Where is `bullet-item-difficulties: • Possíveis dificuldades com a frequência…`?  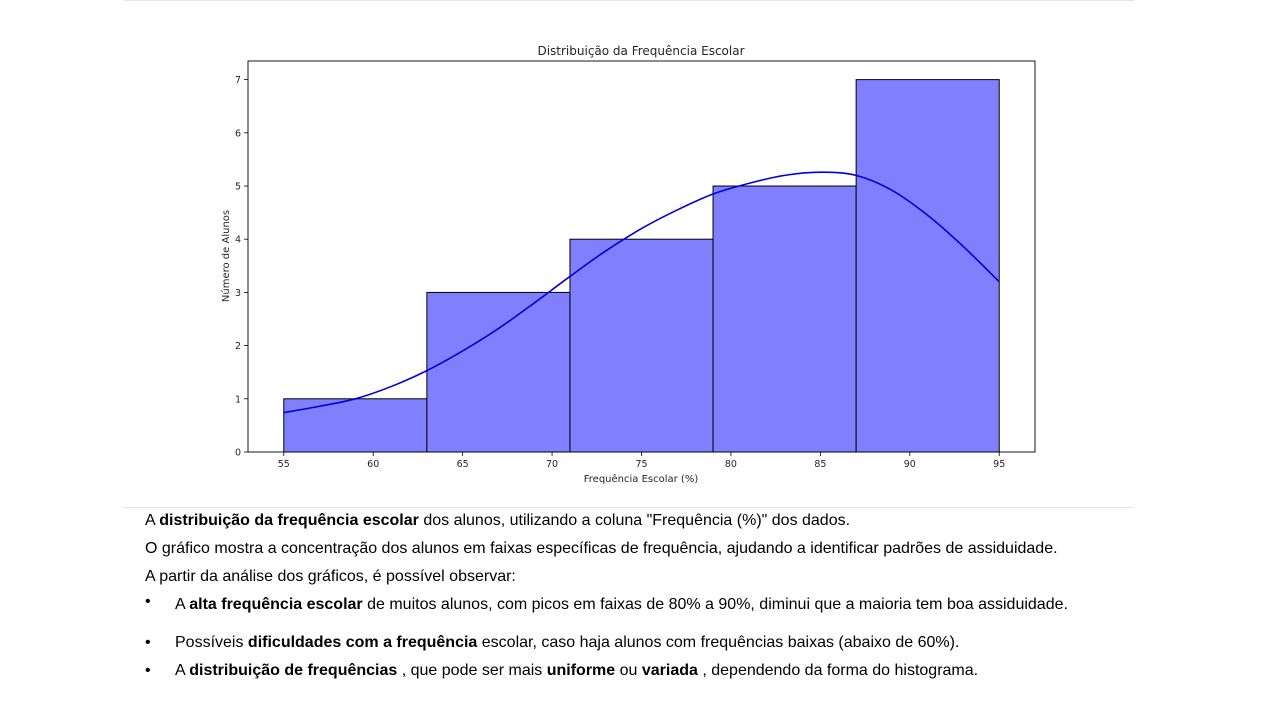 bullet-item-difficulties: • Possíveis dificuldades com a frequência… is located at coordinates (645, 647).